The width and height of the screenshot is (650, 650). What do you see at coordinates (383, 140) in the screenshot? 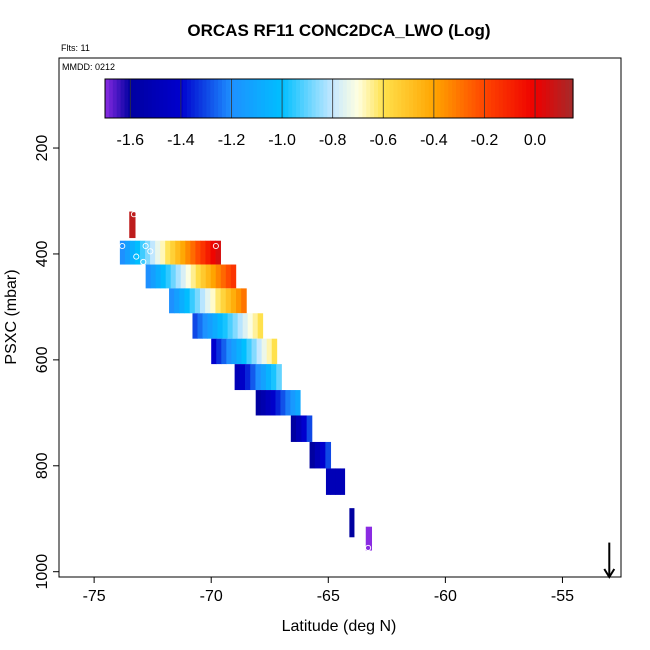
I see `colorbar-tick-label: -0.6` at bounding box center [383, 140].